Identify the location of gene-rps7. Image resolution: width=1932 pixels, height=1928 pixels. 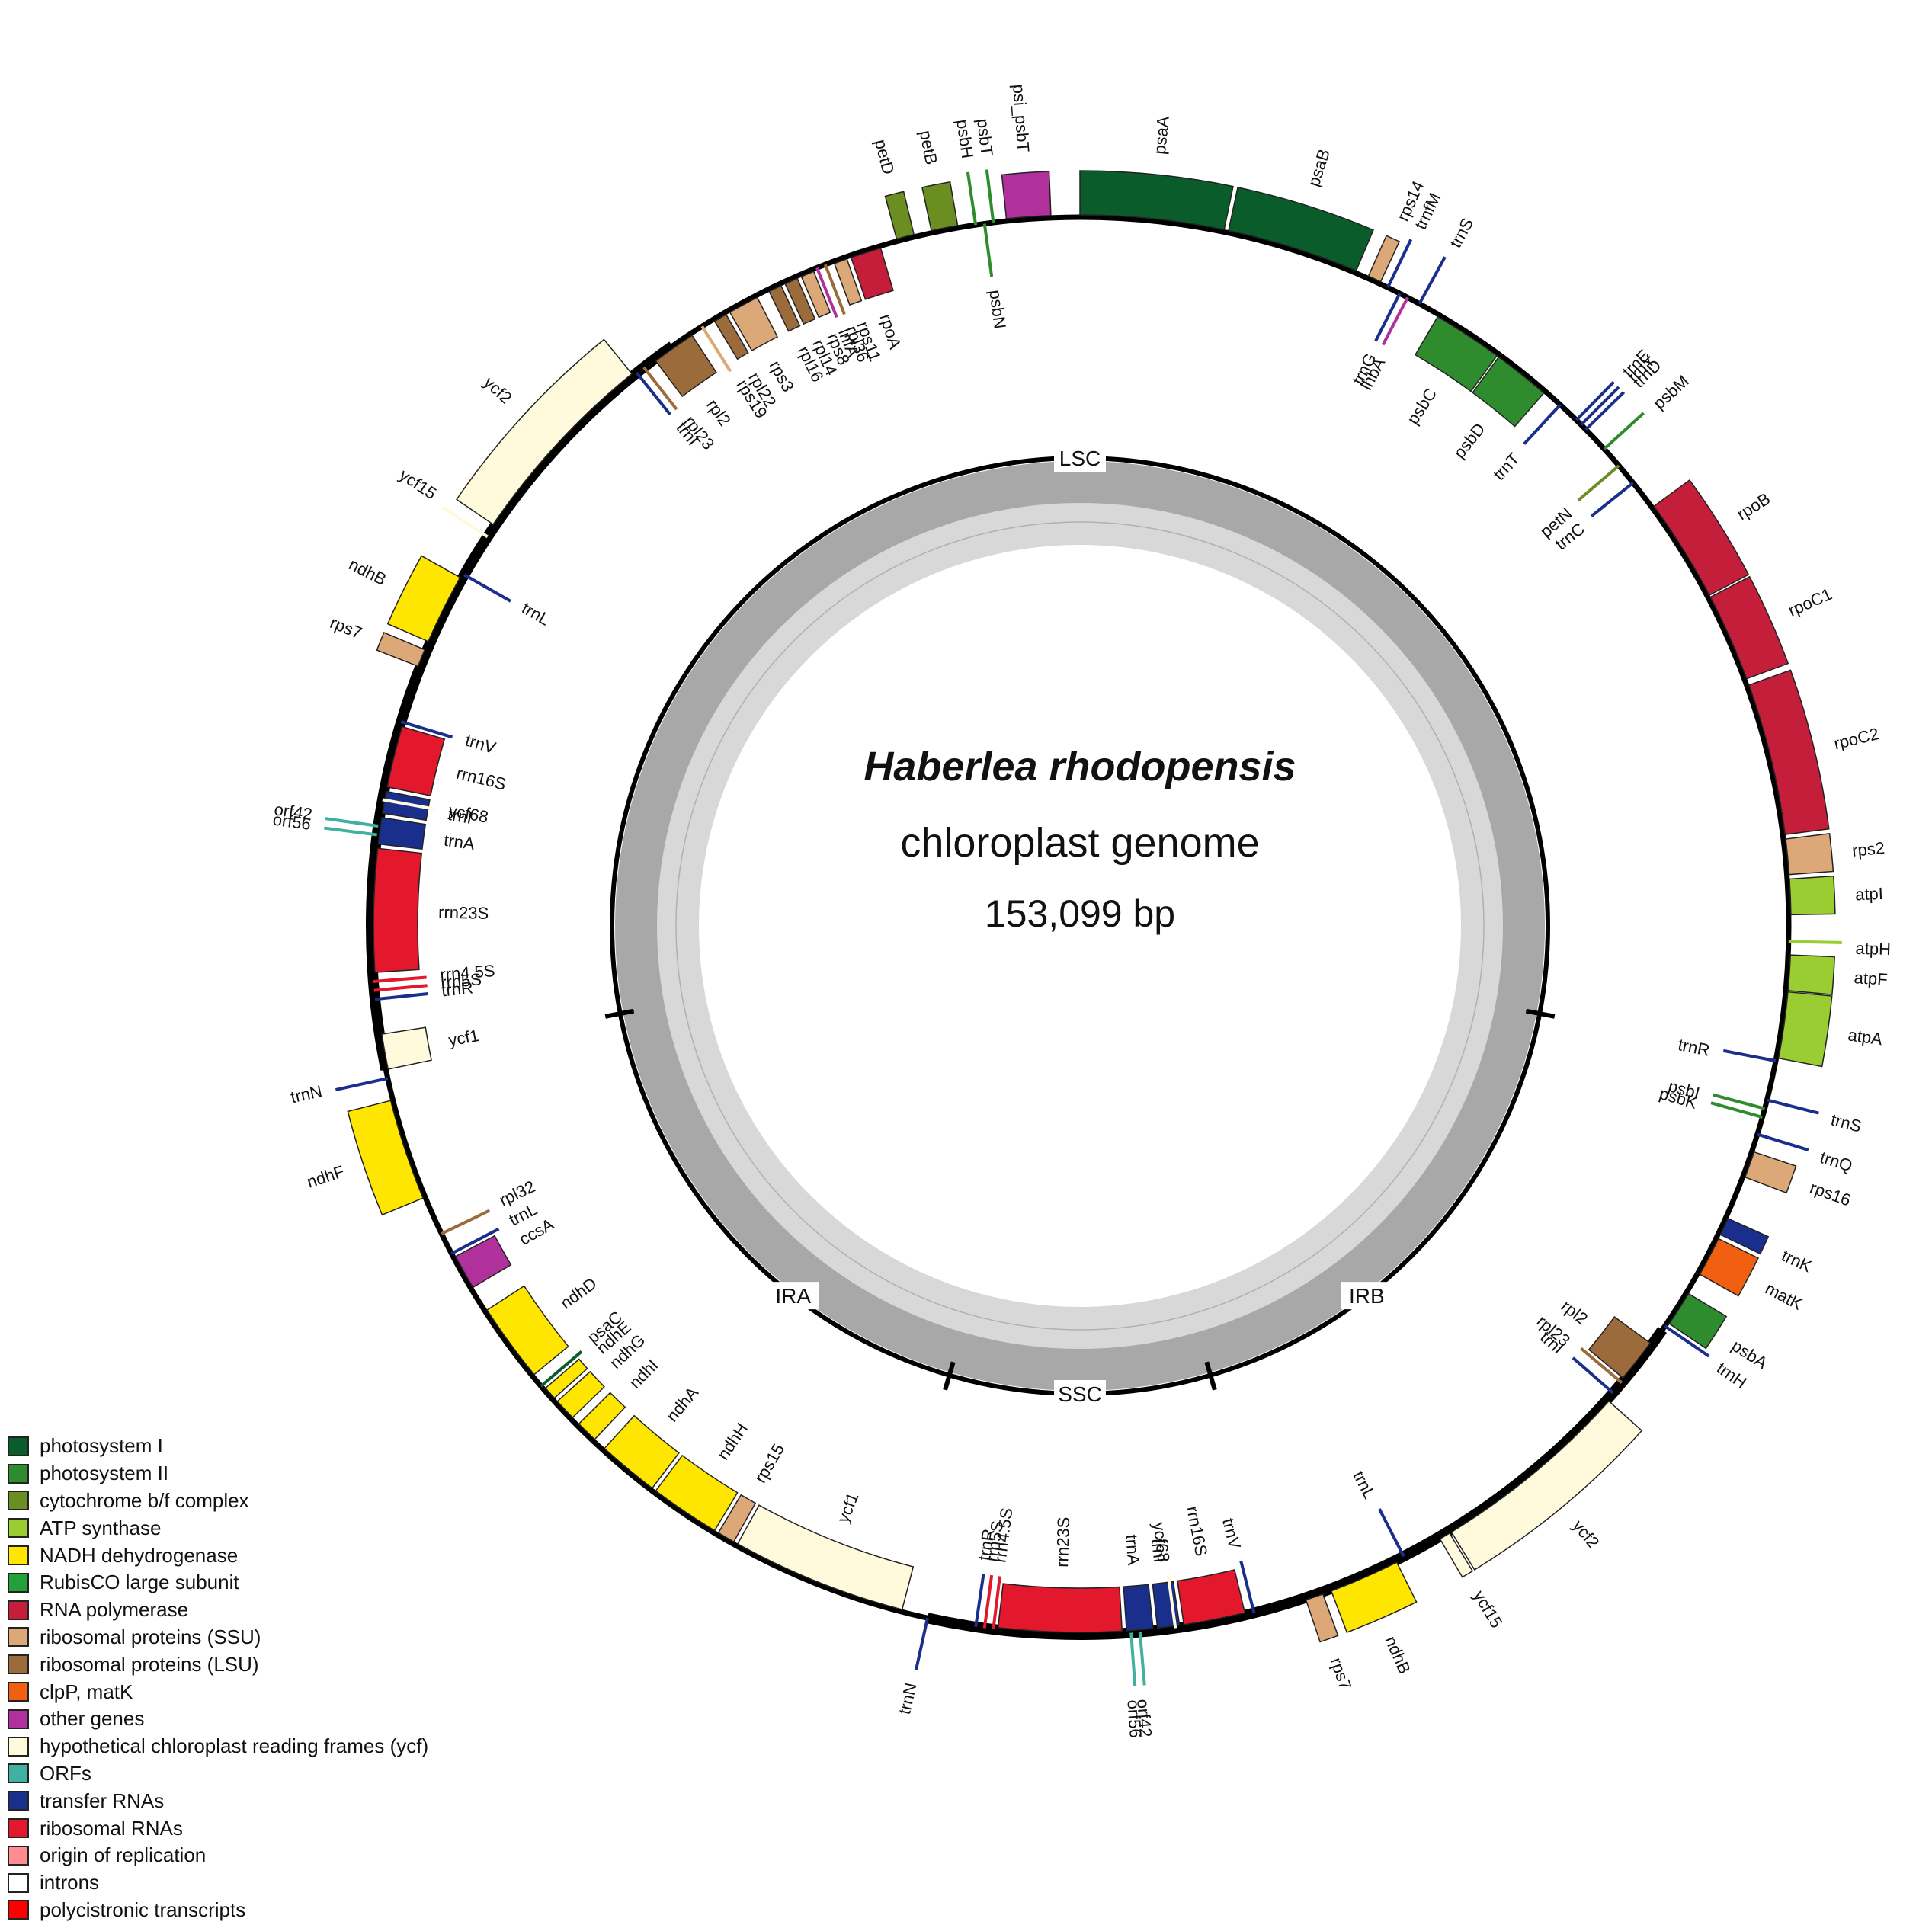
(1322, 1618).